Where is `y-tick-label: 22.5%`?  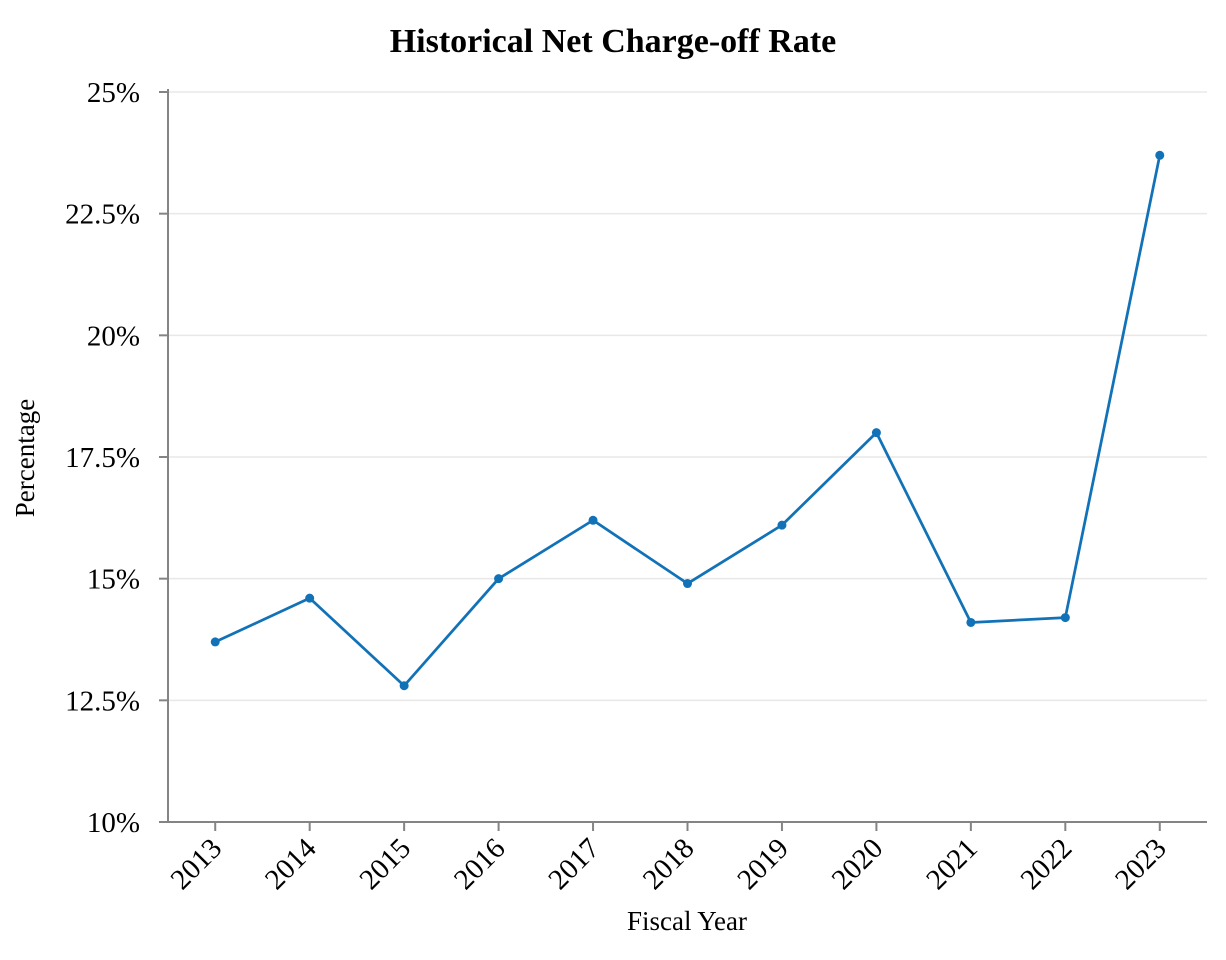 y-tick-label: 22.5% is located at coordinates (102, 215).